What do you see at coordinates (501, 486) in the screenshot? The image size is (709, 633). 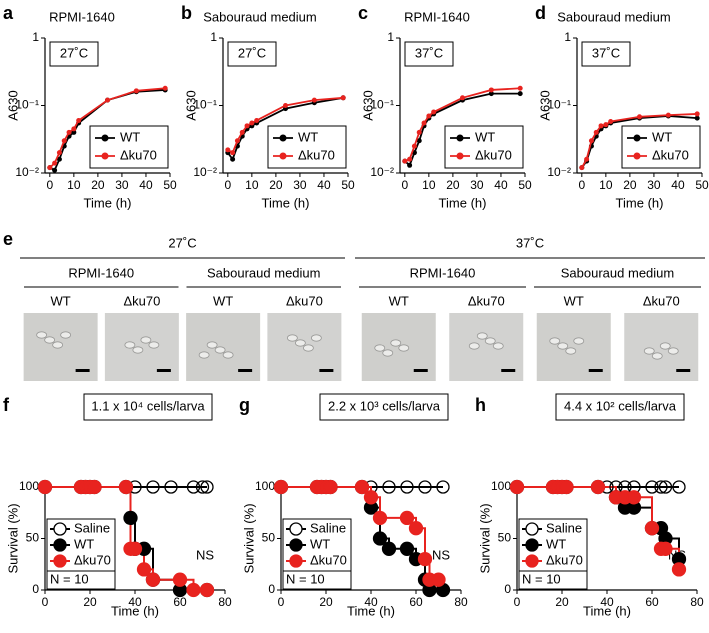 I see `y-tick-label: 100` at bounding box center [501, 486].